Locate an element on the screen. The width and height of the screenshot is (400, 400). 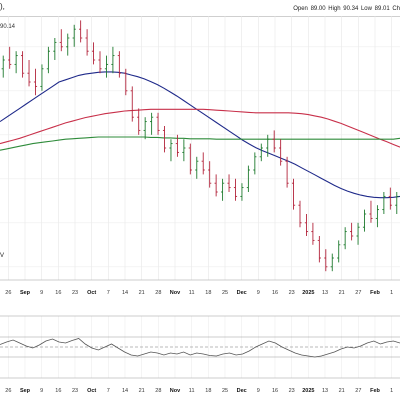
x-tick-label: 25 is located at coordinates (225, 391).